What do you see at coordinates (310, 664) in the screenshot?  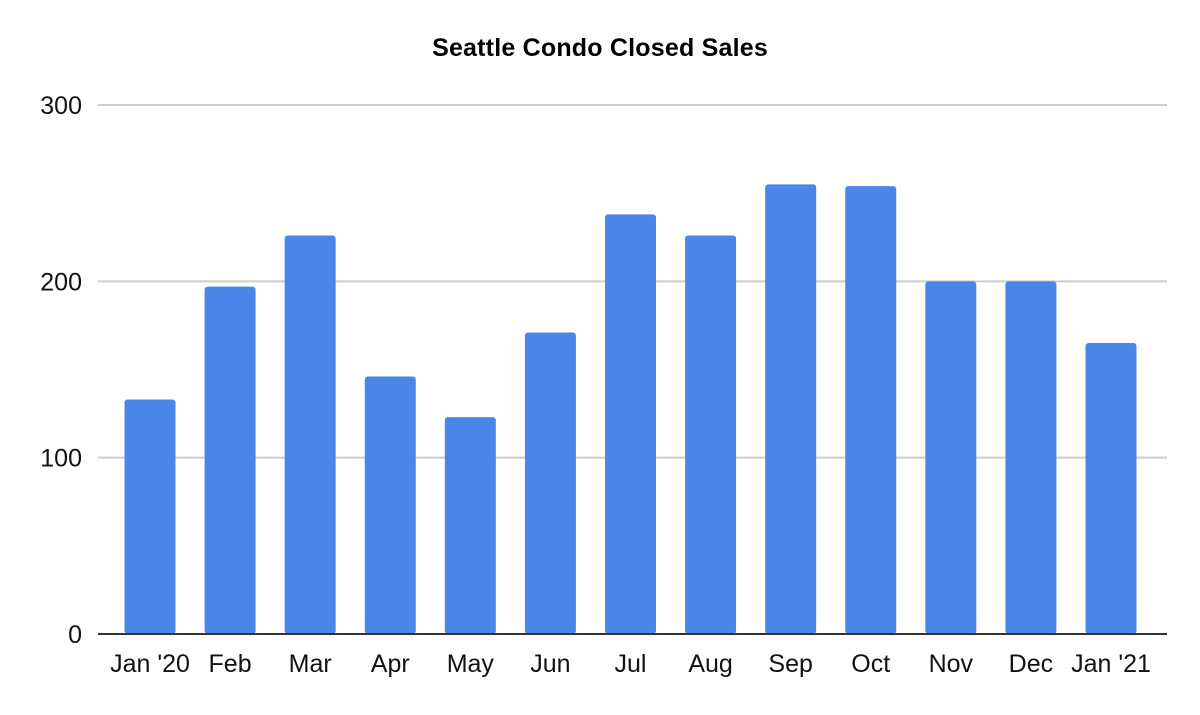 I see `x-tick-label: Mar` at bounding box center [310, 664].